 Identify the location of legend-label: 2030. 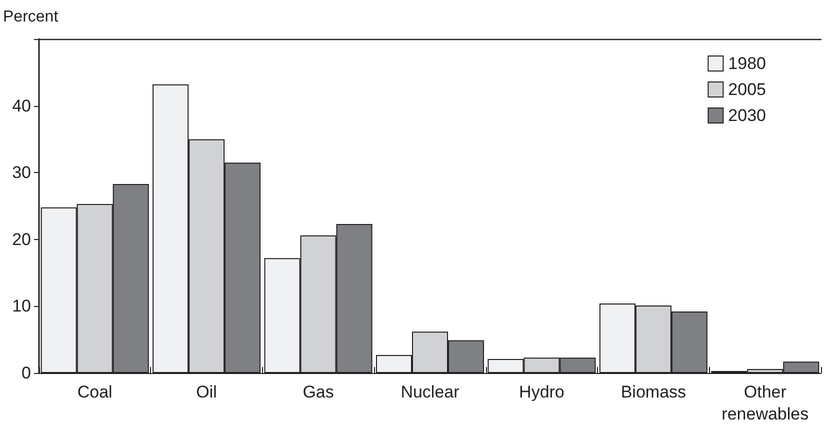
(747, 115).